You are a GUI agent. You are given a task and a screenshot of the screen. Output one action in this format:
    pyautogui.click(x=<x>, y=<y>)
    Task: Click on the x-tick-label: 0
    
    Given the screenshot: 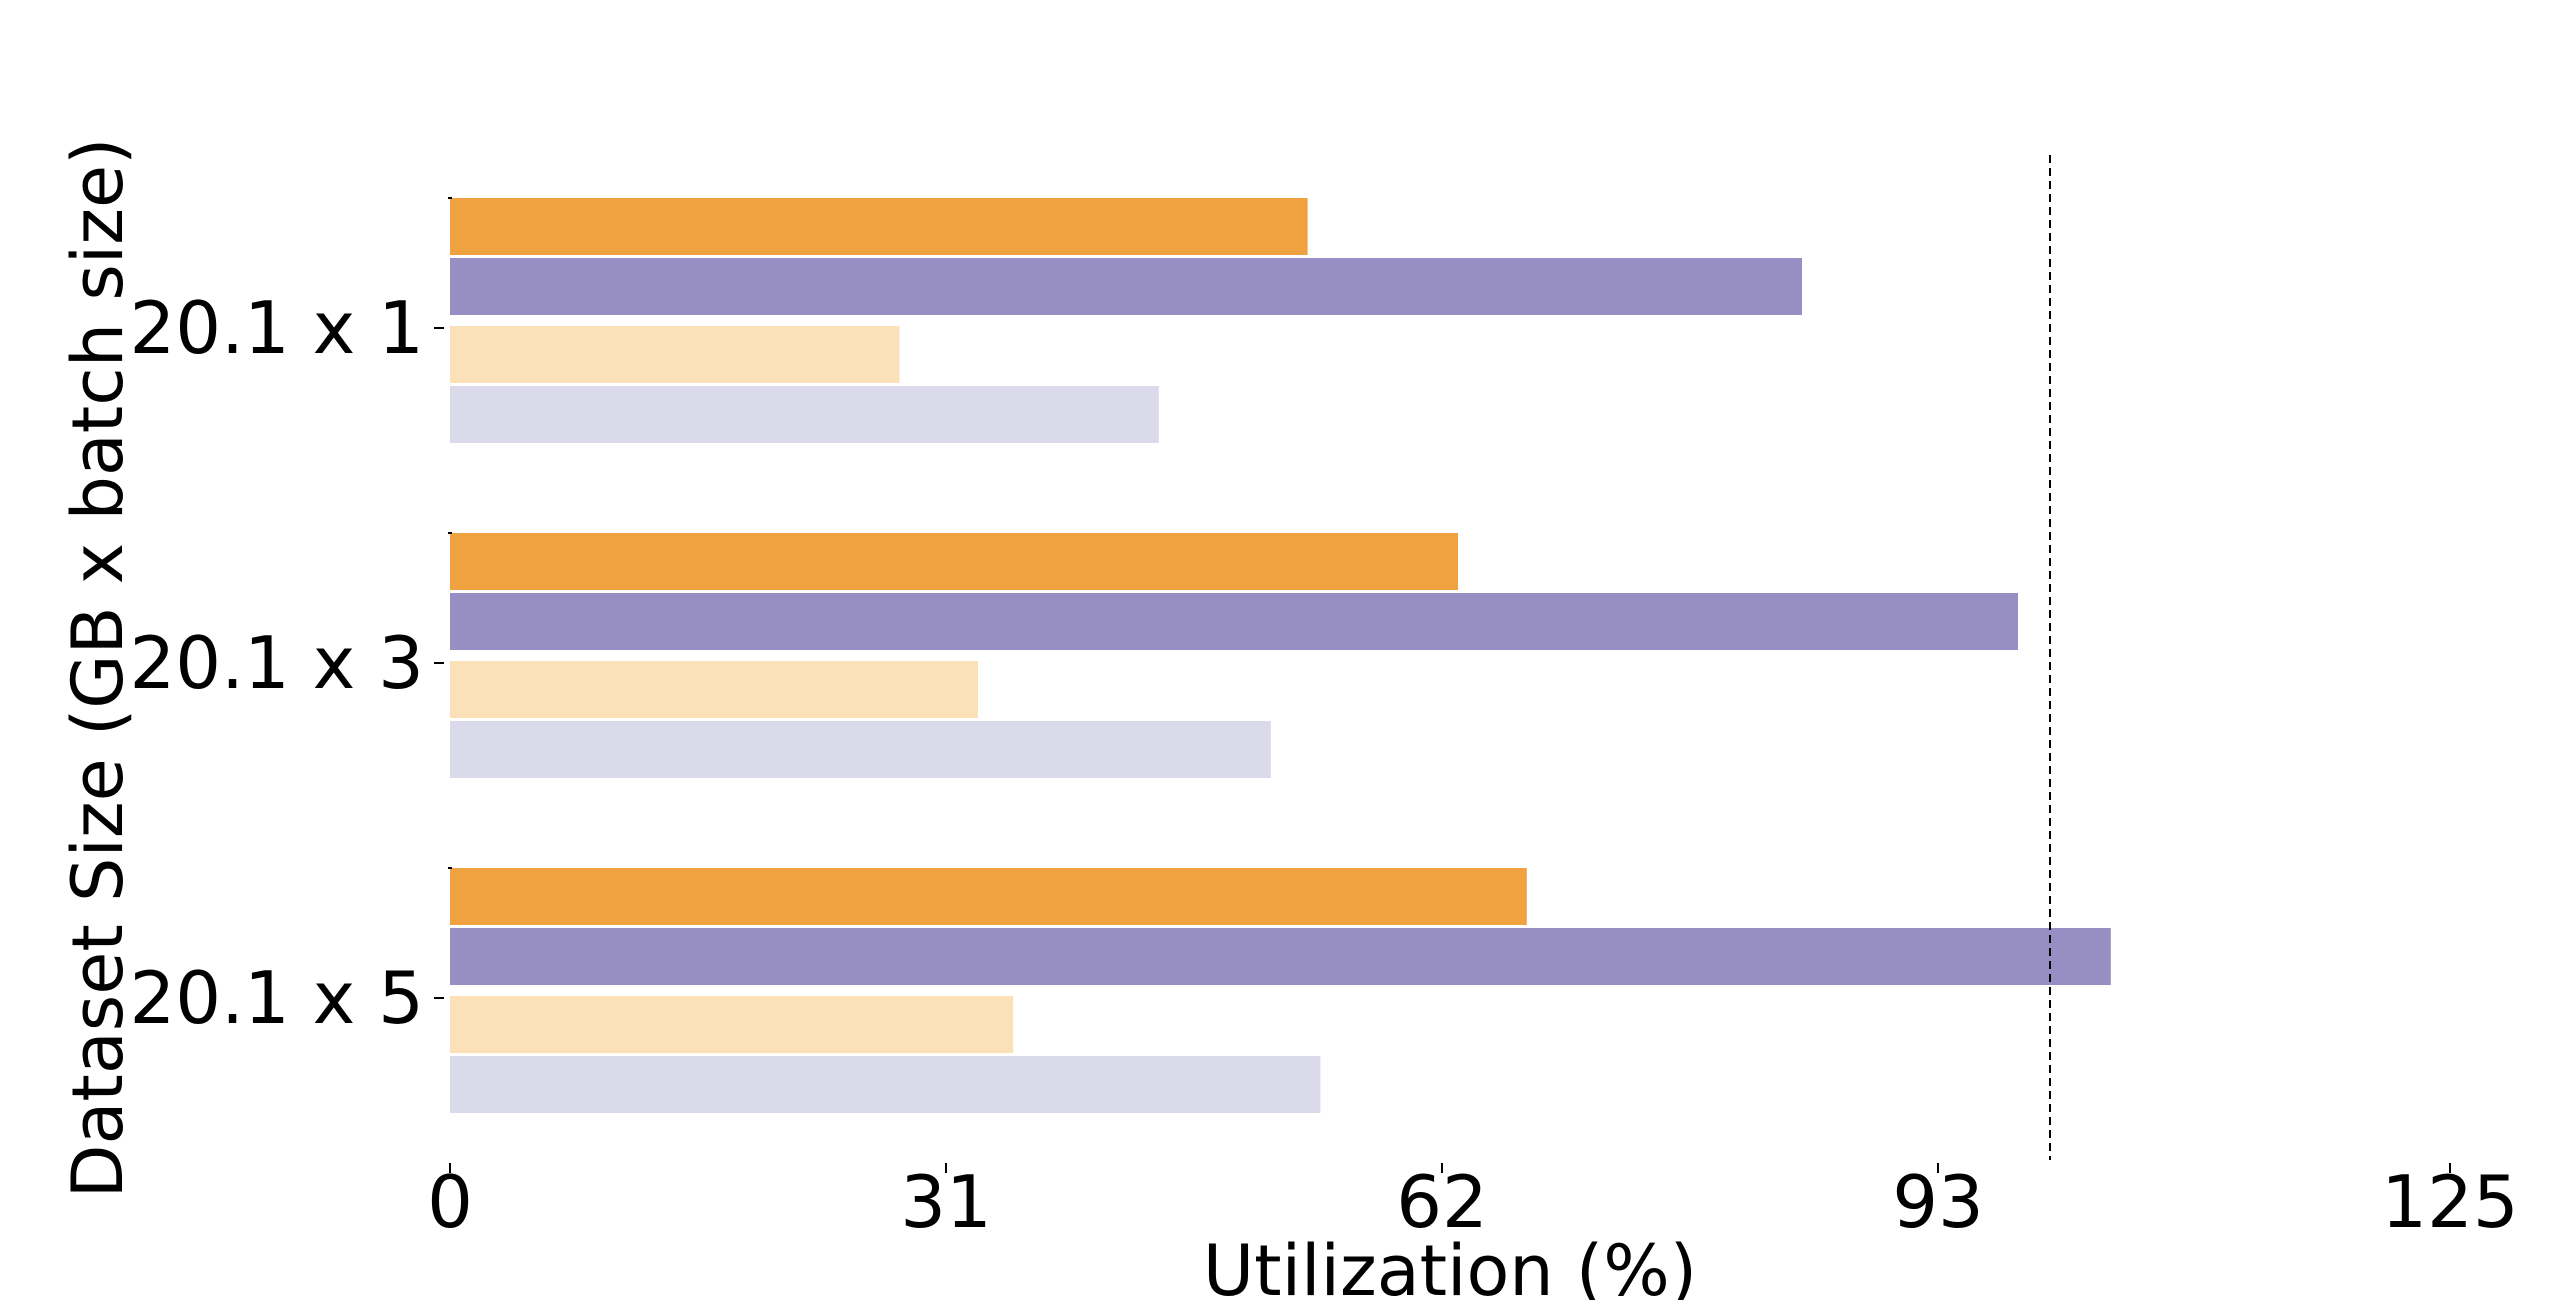 What is the action you would take?
    pyautogui.click(x=450, y=1202)
    